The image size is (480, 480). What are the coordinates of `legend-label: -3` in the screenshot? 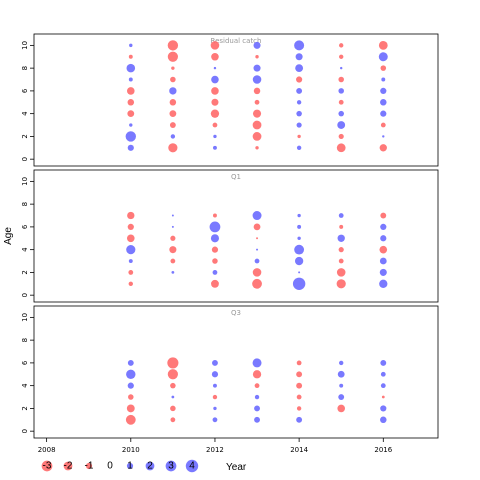 It's located at (47, 466).